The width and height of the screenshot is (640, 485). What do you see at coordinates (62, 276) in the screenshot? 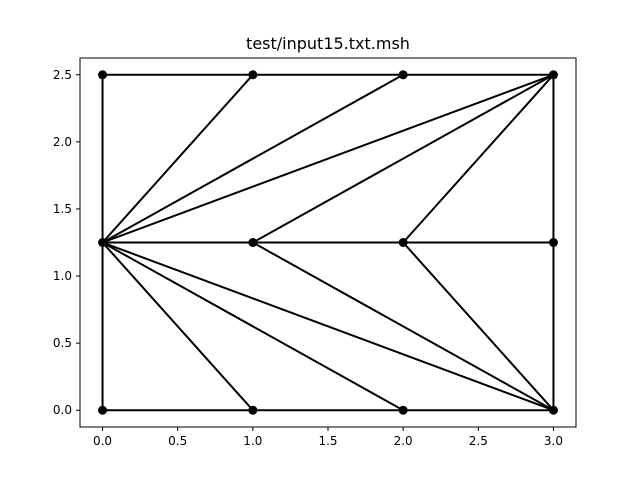
I see `y-tick-label: 1.0` at bounding box center [62, 276].